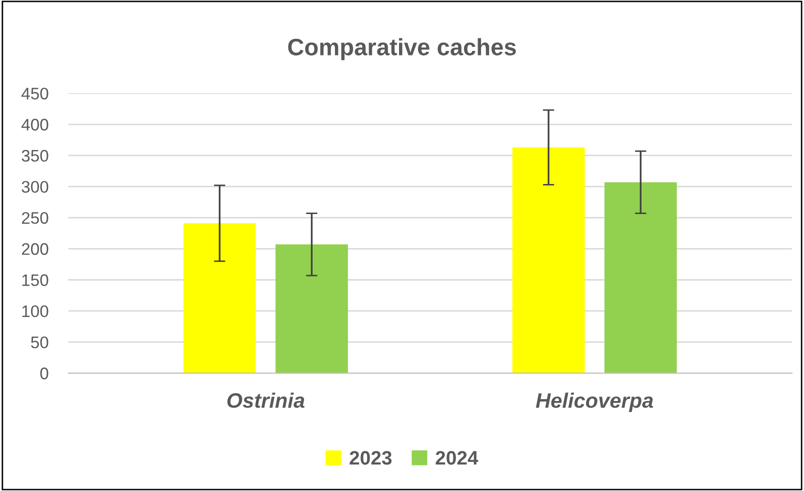 The height and width of the screenshot is (491, 804). What do you see at coordinates (35, 218) in the screenshot?
I see `y-tick-label: 250` at bounding box center [35, 218].